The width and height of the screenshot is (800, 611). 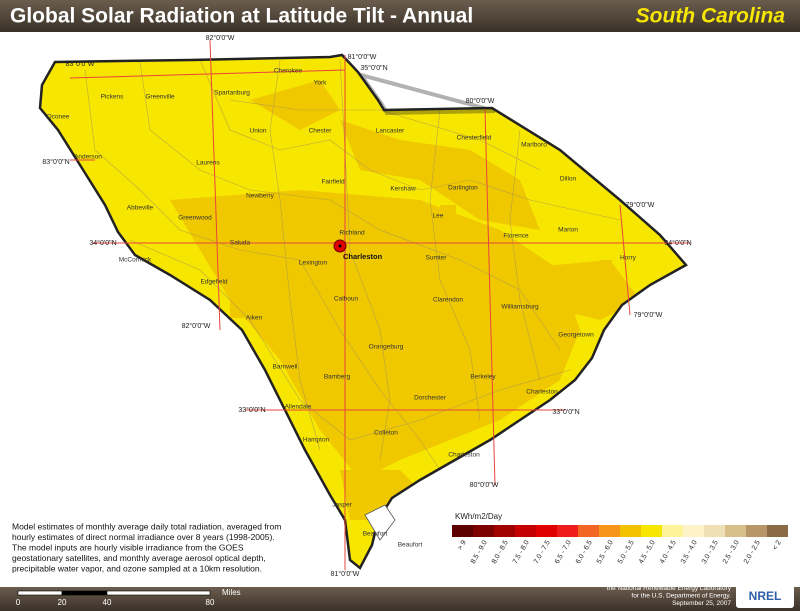 What do you see at coordinates (213, 282) in the screenshot?
I see `county-label: Edgefield` at bounding box center [213, 282].